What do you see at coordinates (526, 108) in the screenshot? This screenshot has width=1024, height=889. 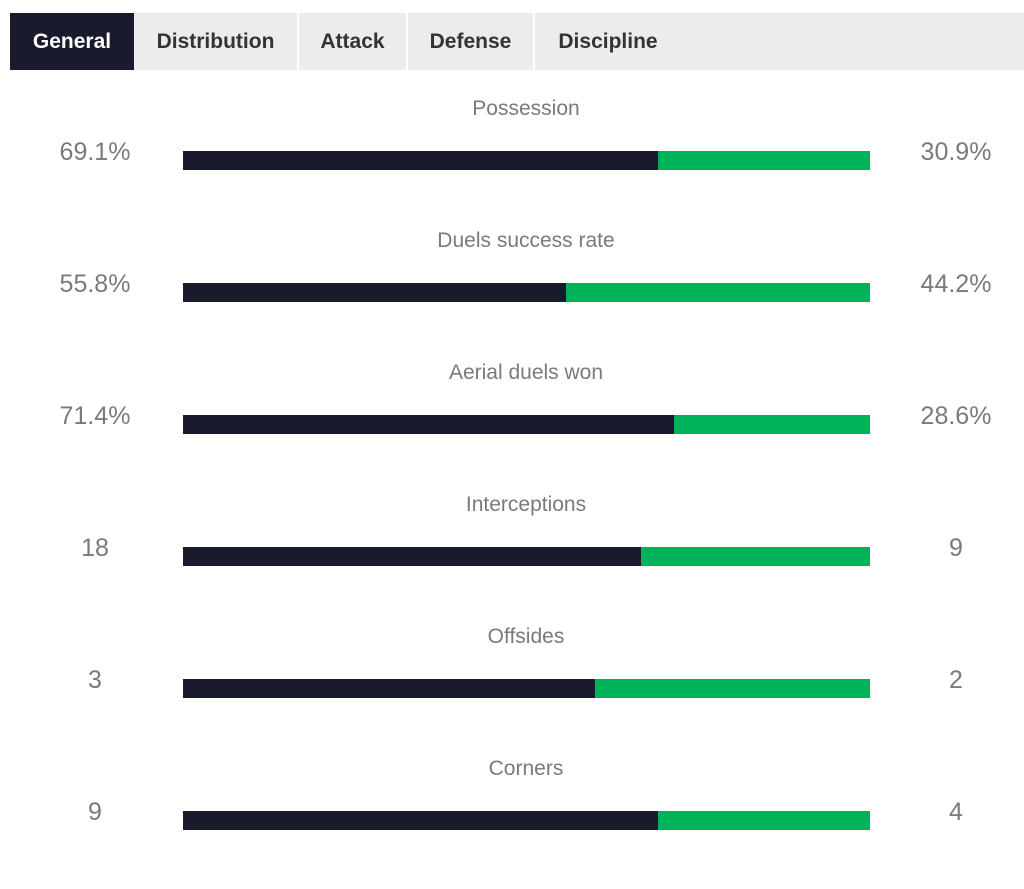 I see `stat-label: Possession` at bounding box center [526, 108].